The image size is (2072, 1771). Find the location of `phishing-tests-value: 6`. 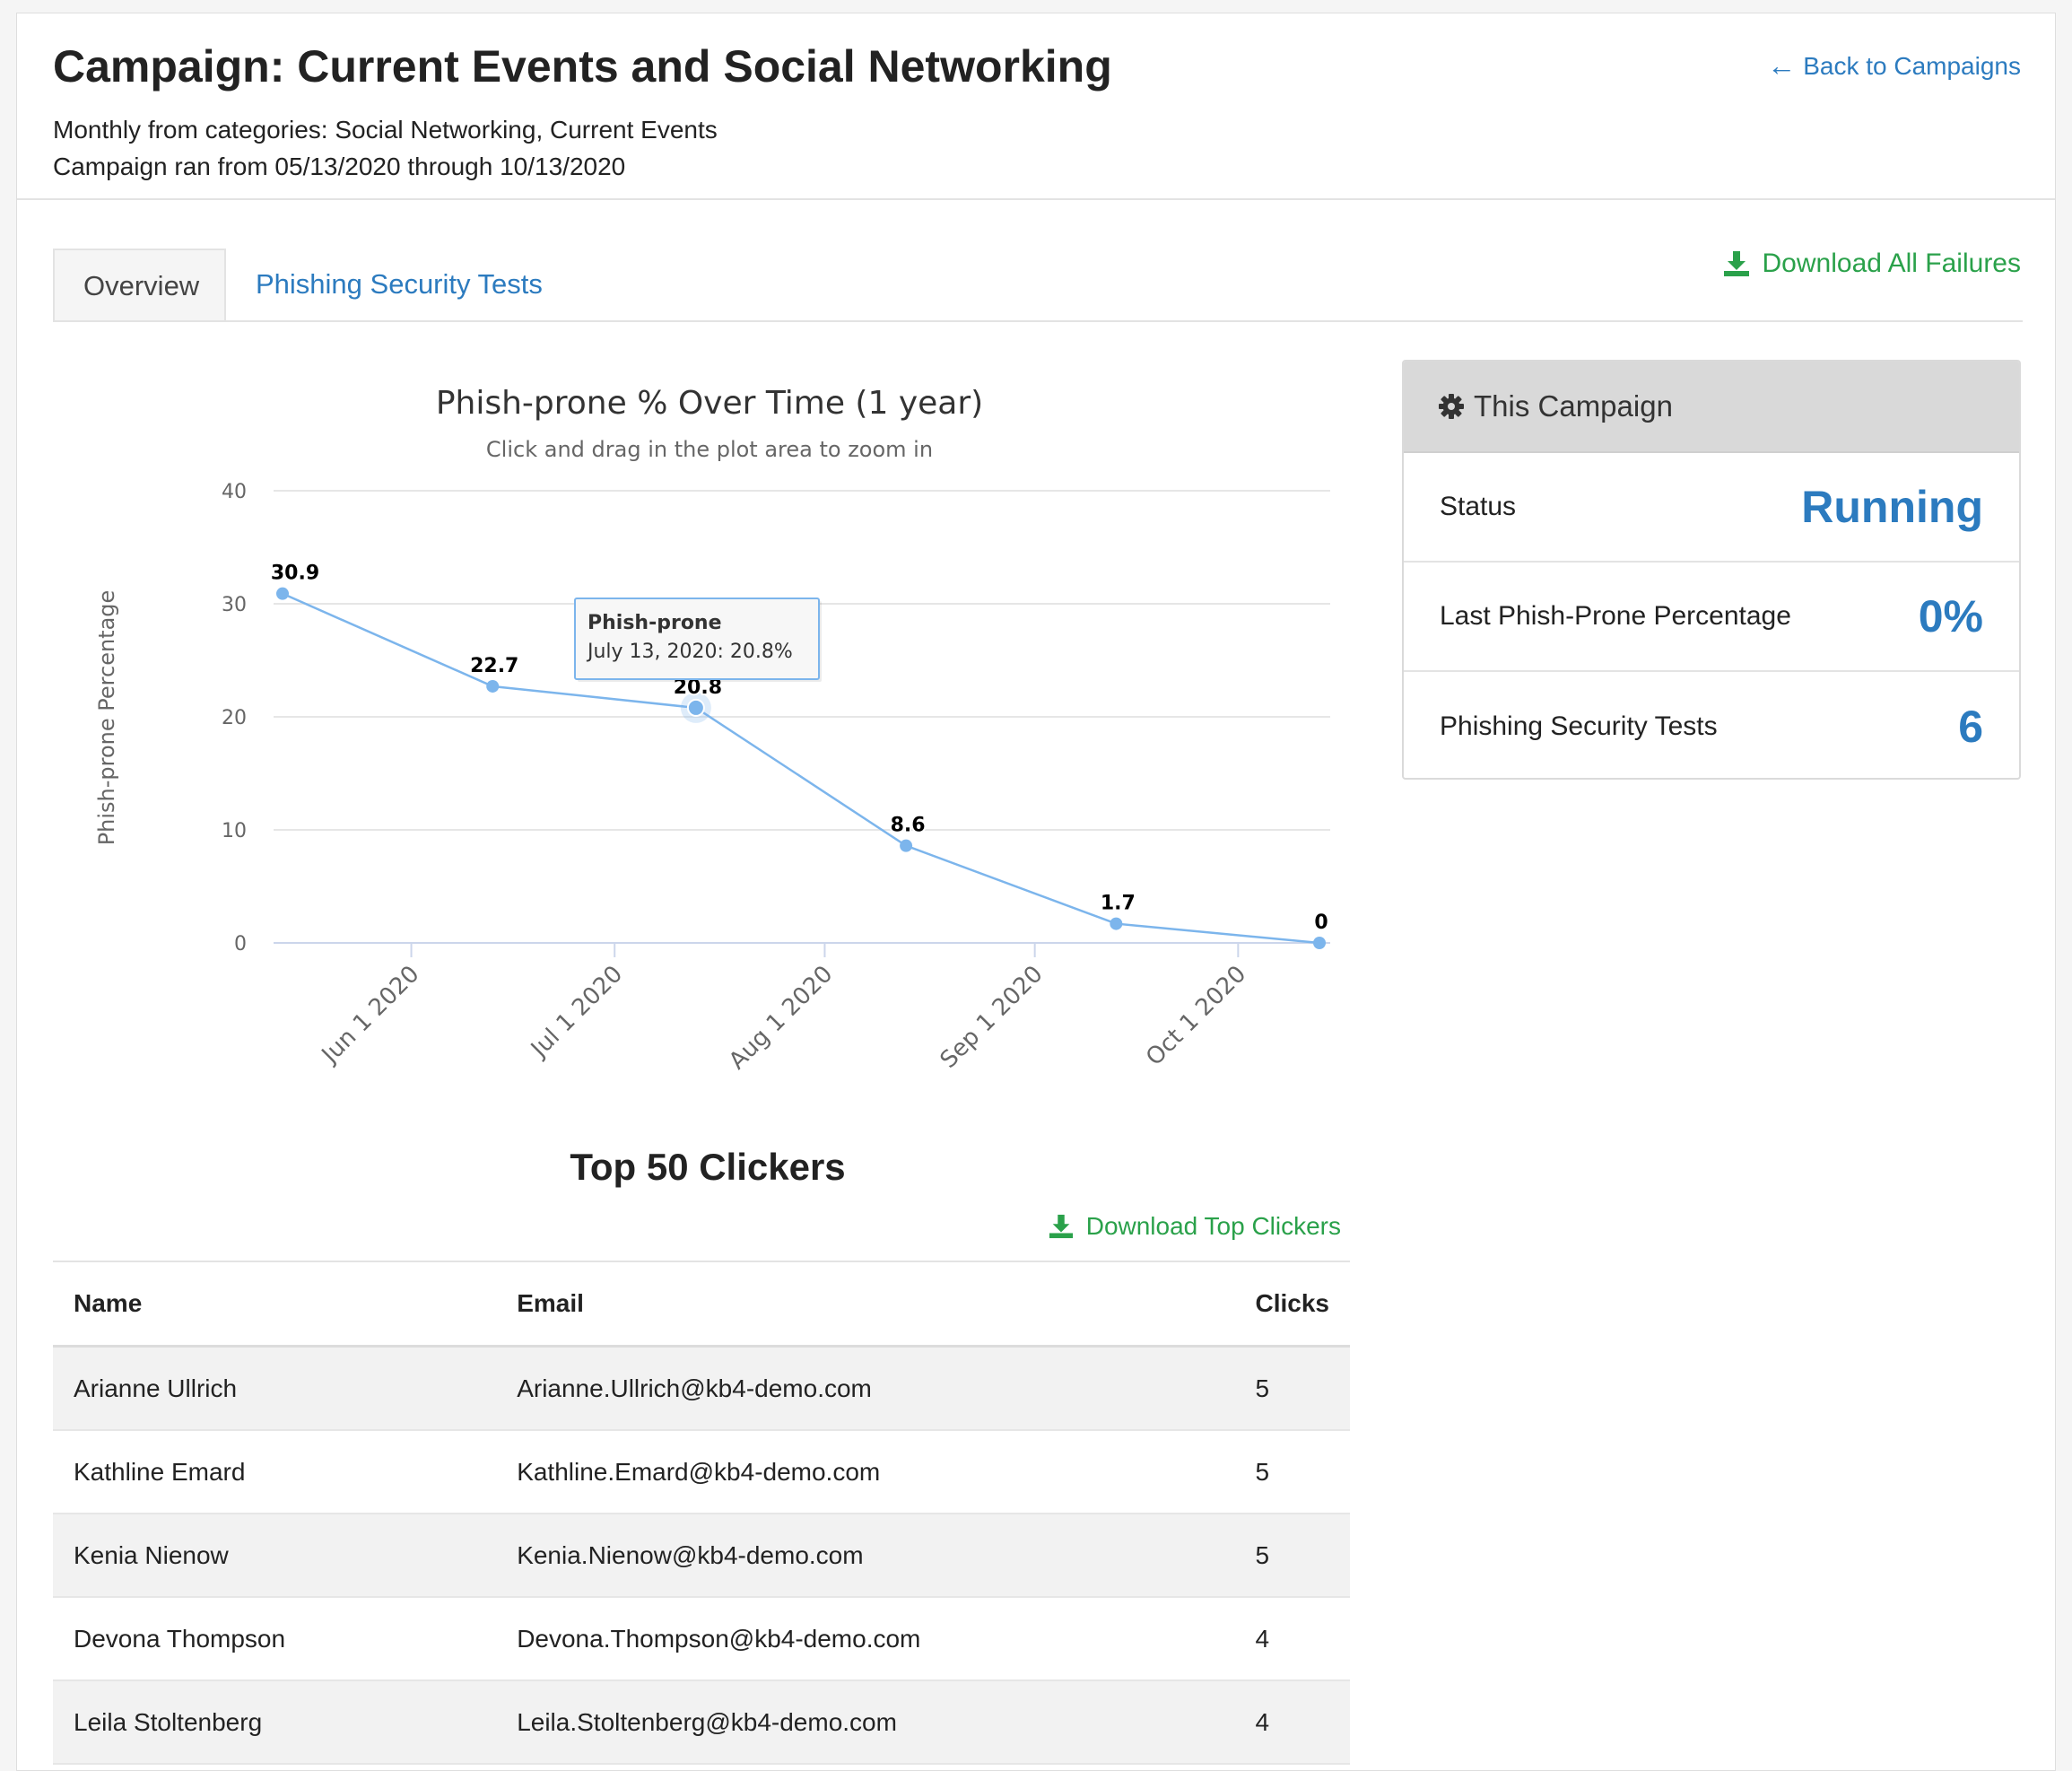

phishing-tests-value: 6 is located at coordinates (1970, 727).